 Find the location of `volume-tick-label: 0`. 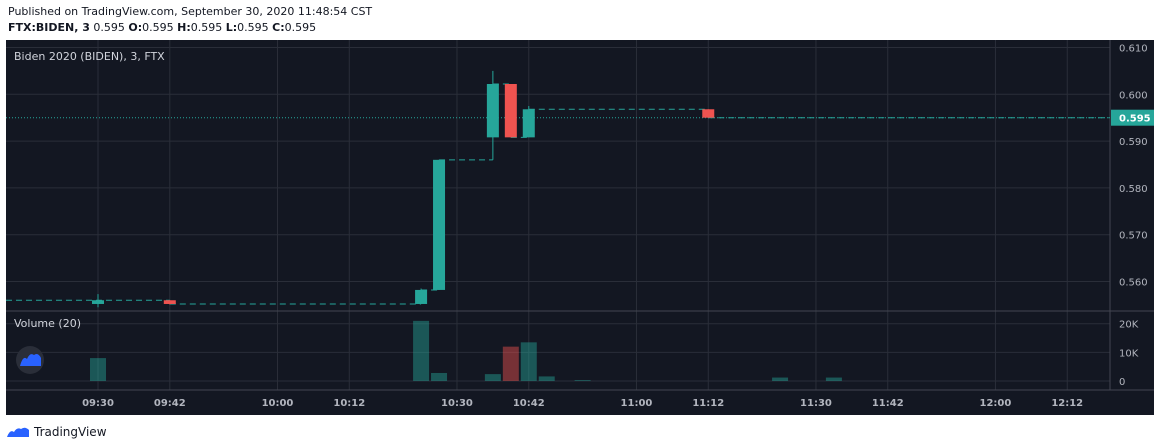

volume-tick-label: 0 is located at coordinates (1122, 382).